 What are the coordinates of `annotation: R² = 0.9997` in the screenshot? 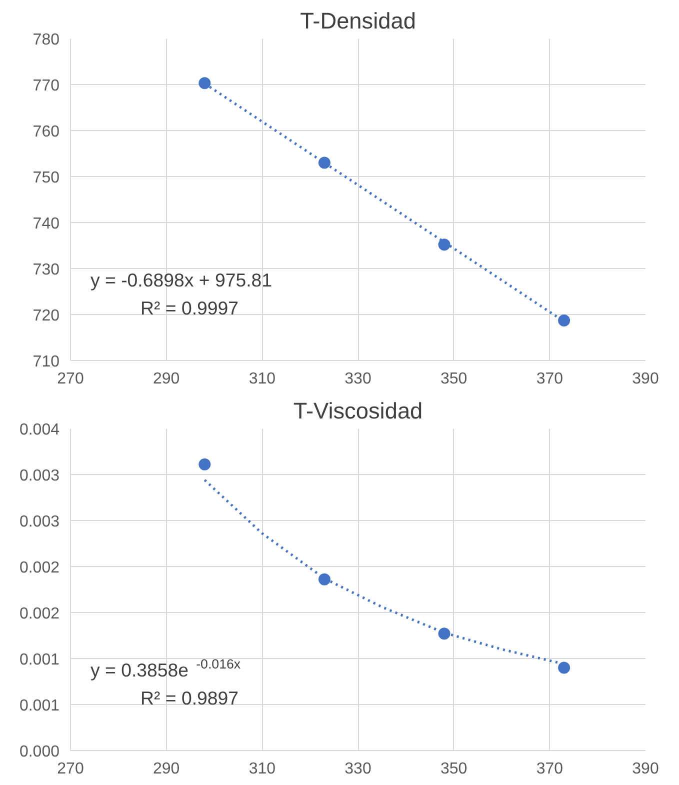 It's located at (189, 308).